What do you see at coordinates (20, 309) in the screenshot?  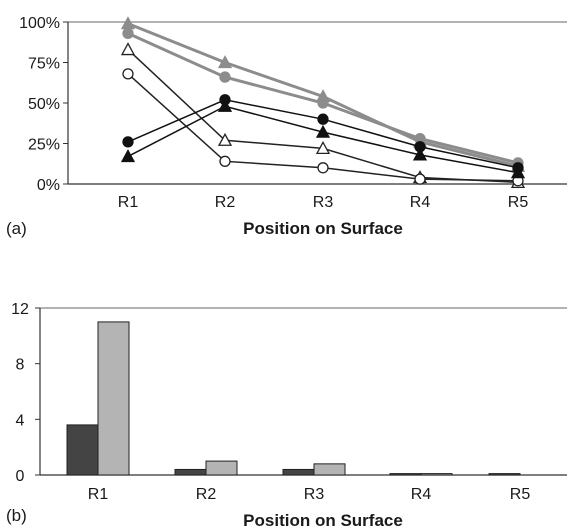 I see `panel-b-y-tick-label: 12` at bounding box center [20, 309].